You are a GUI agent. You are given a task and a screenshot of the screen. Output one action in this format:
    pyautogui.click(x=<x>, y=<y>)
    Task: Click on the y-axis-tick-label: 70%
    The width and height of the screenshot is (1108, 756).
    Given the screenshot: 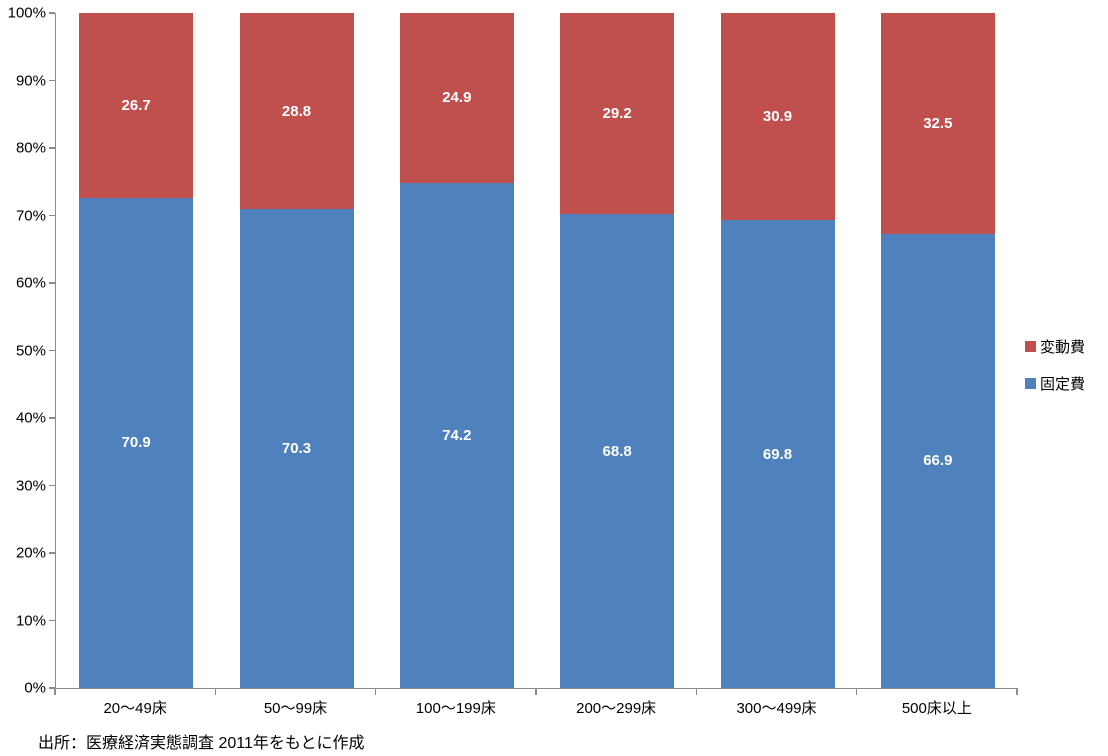 What is the action you would take?
    pyautogui.click(x=30, y=215)
    